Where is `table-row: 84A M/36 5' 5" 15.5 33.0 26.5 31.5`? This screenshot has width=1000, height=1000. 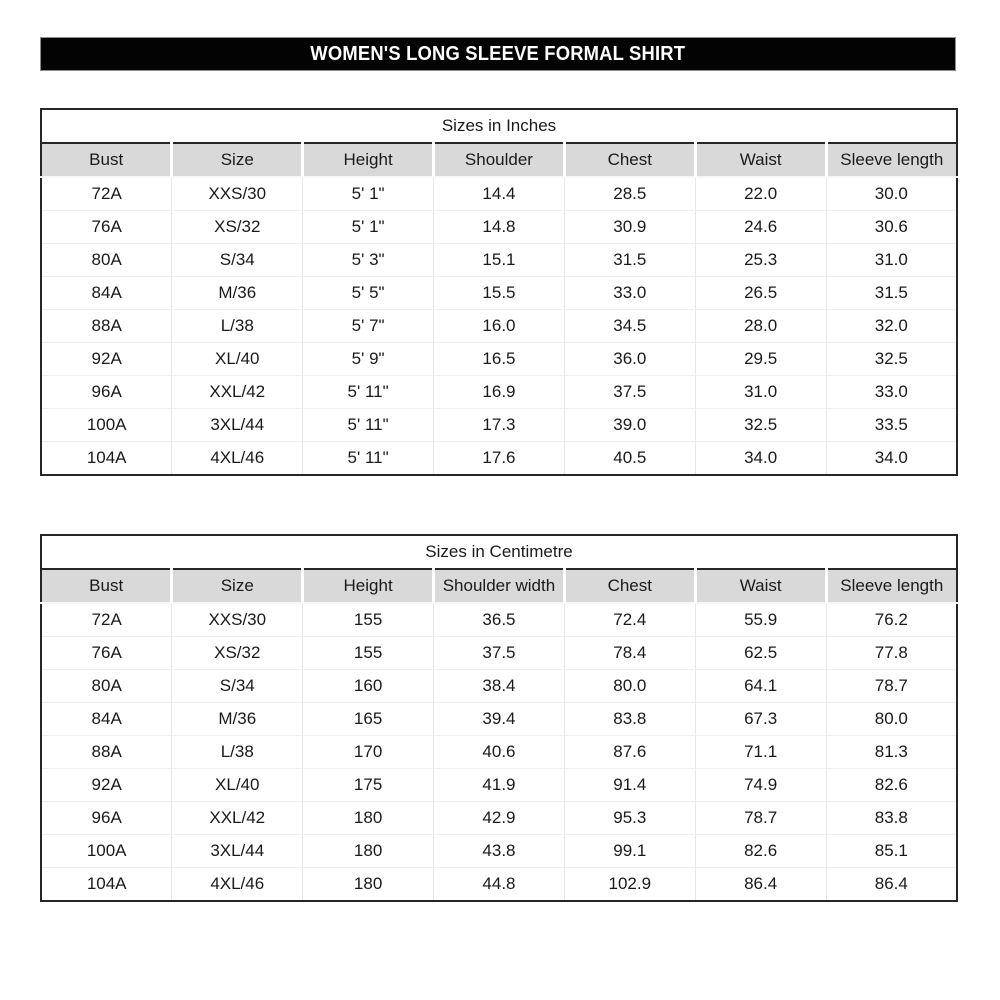
table-row: 84A M/36 5' 5" 15.5 33.0 26.5 31.5 is located at coordinates (499, 293).